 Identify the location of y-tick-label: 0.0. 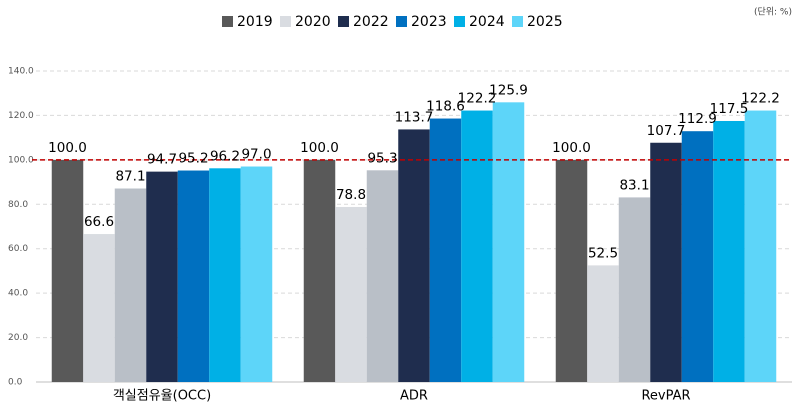
(15, 383).